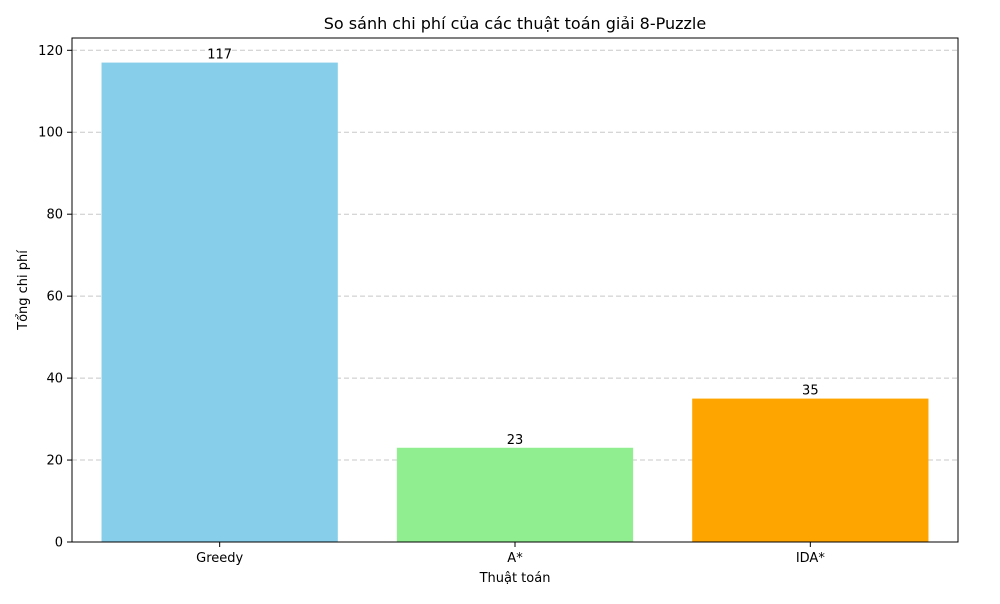 The width and height of the screenshot is (1000, 604). I want to click on y-tick-label: 100, so click(50, 133).